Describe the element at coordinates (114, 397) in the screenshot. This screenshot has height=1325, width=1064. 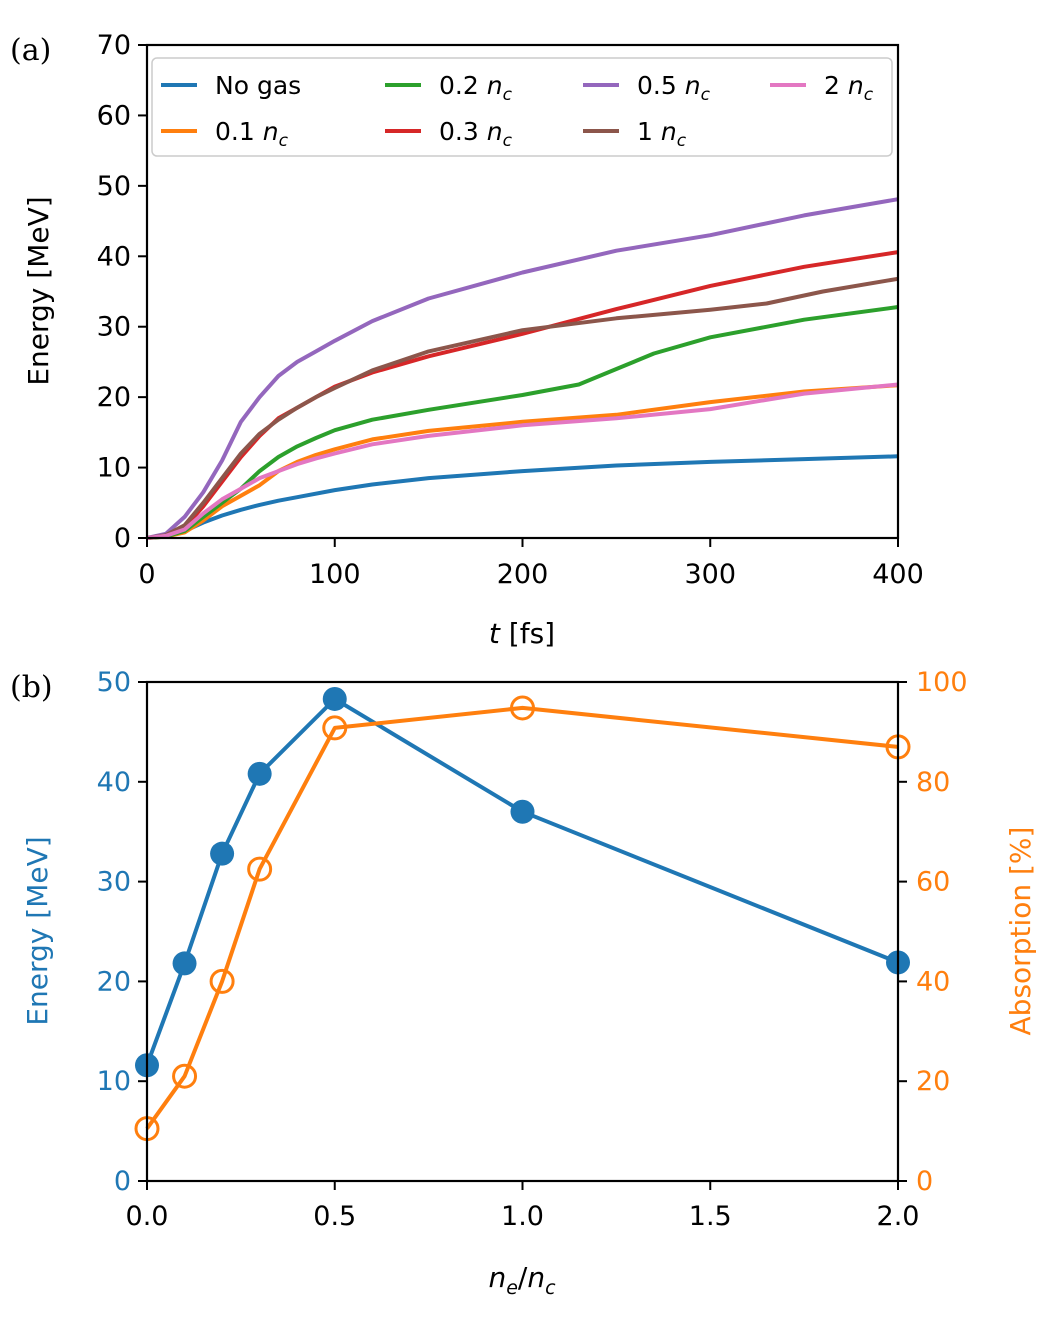
I see `y-tick-label: 20` at that location.